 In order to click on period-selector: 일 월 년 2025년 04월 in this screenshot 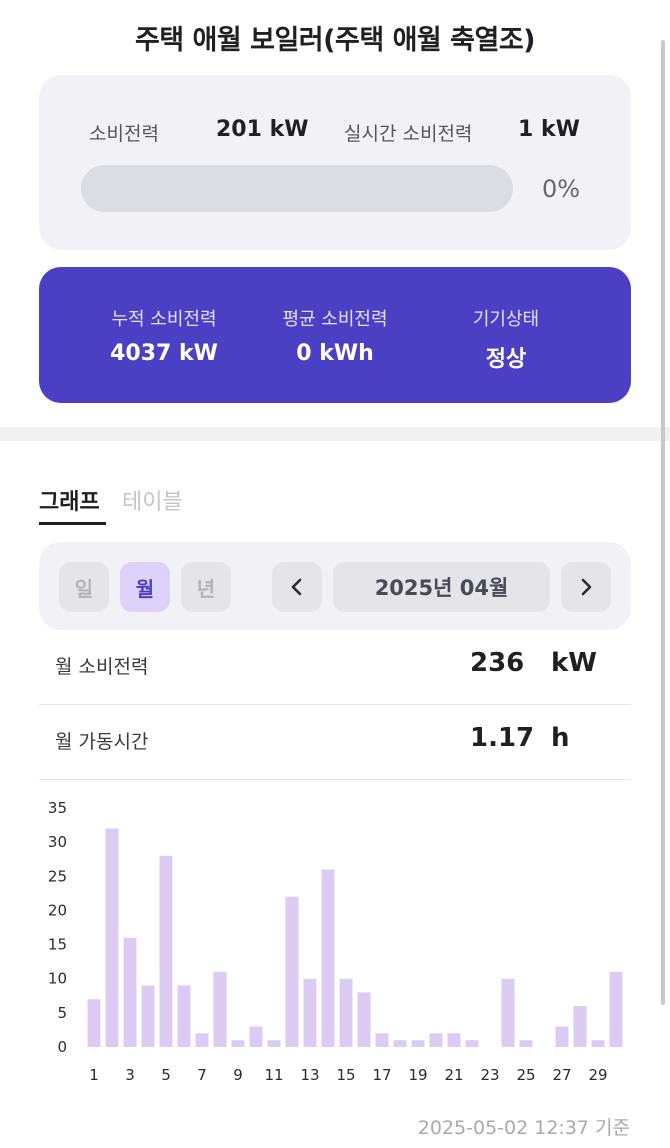, I will do `click(335, 586)`.